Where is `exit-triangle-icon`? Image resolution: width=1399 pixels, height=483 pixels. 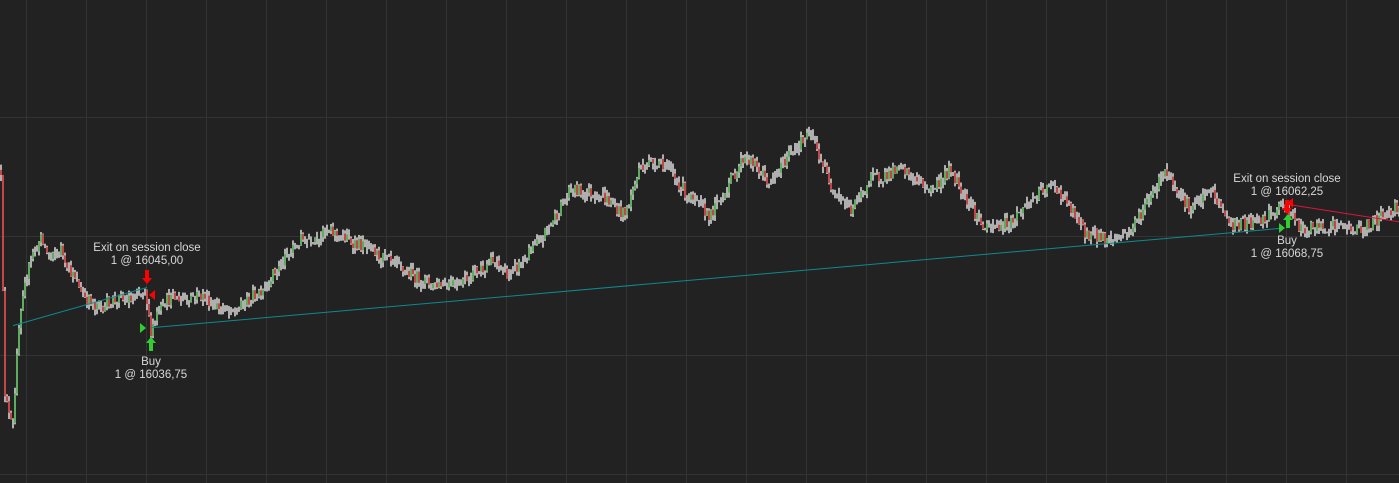 exit-triangle-icon is located at coordinates (152, 295).